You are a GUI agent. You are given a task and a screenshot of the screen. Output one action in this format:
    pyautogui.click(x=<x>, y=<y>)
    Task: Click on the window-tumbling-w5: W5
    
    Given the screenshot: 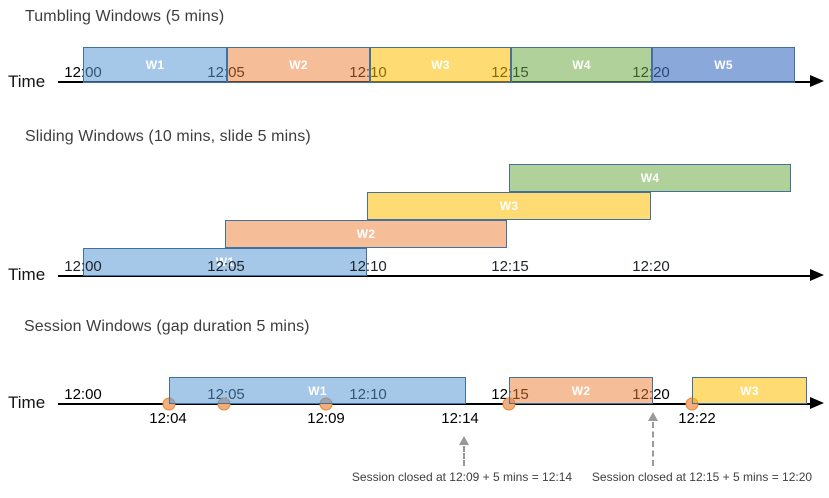 What is the action you would take?
    pyautogui.click(x=723, y=65)
    